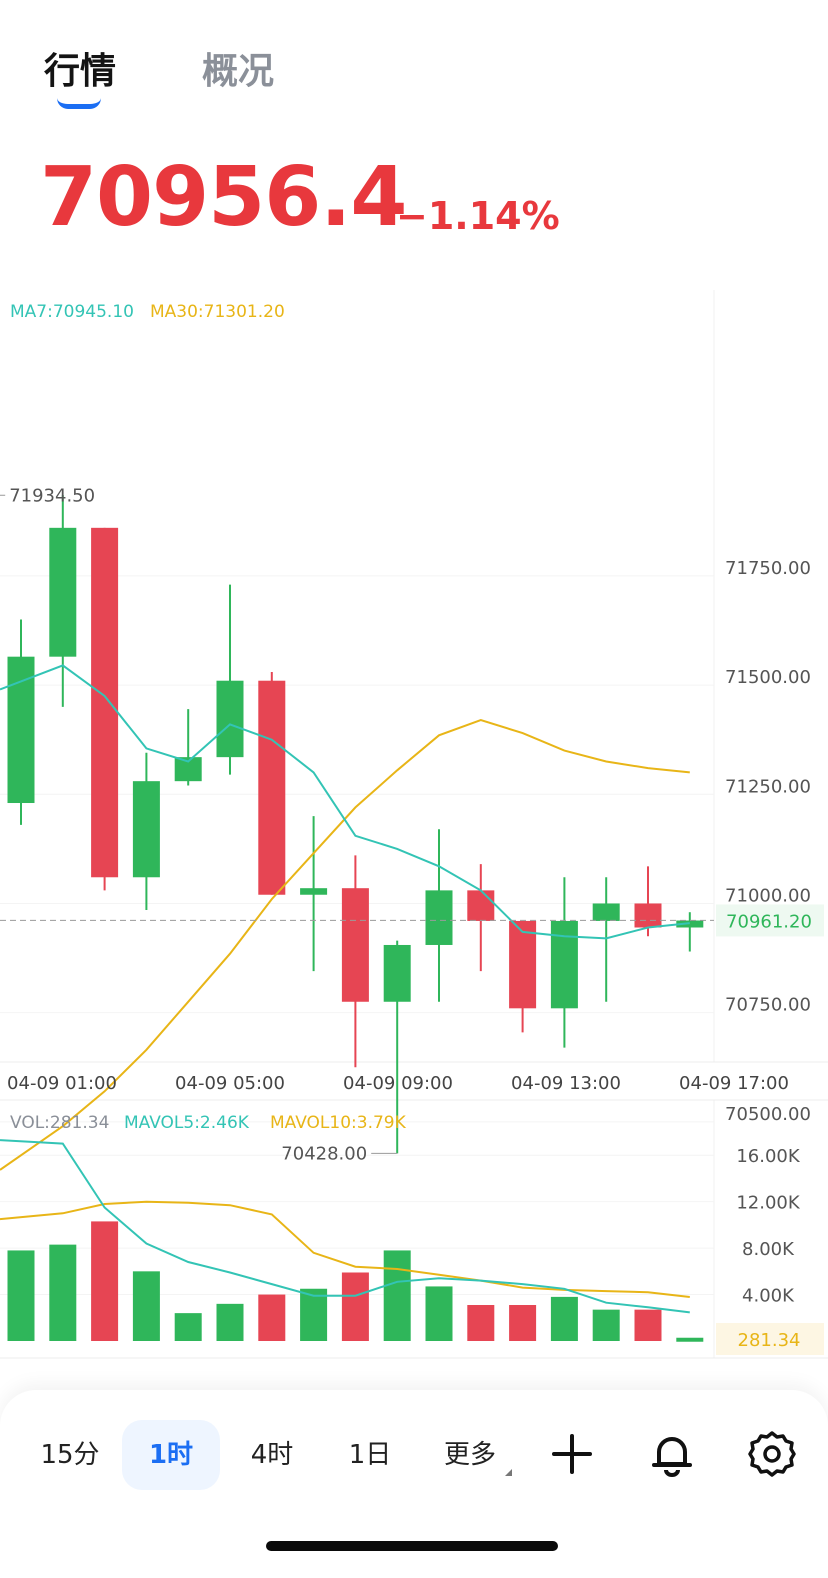 This screenshot has width=828, height=1578. I want to click on time-tick-label: 04-09 13:00, so click(566, 1083).